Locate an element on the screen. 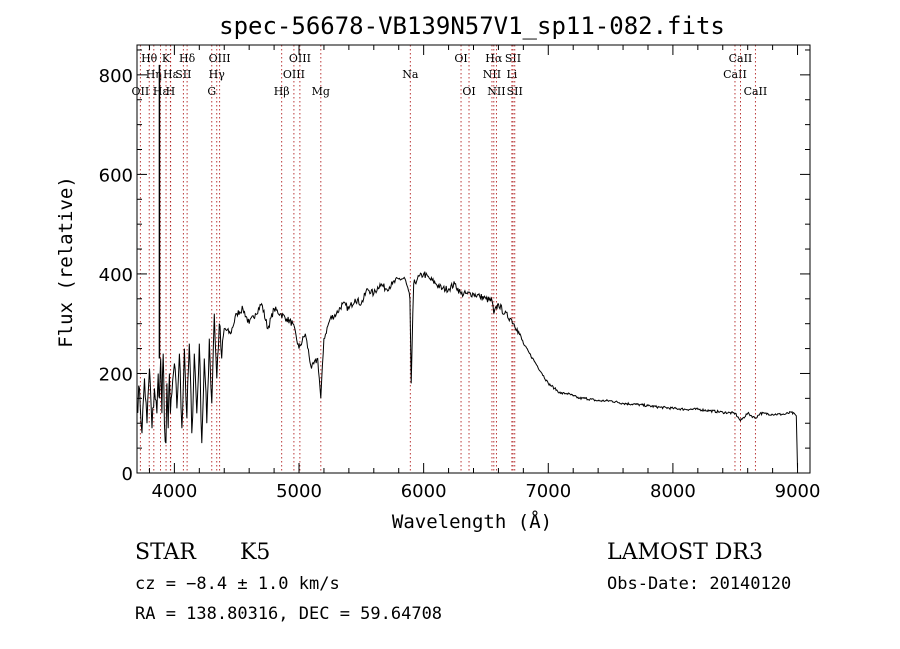  spectral-line-label: Mg is located at coordinates (321, 91).